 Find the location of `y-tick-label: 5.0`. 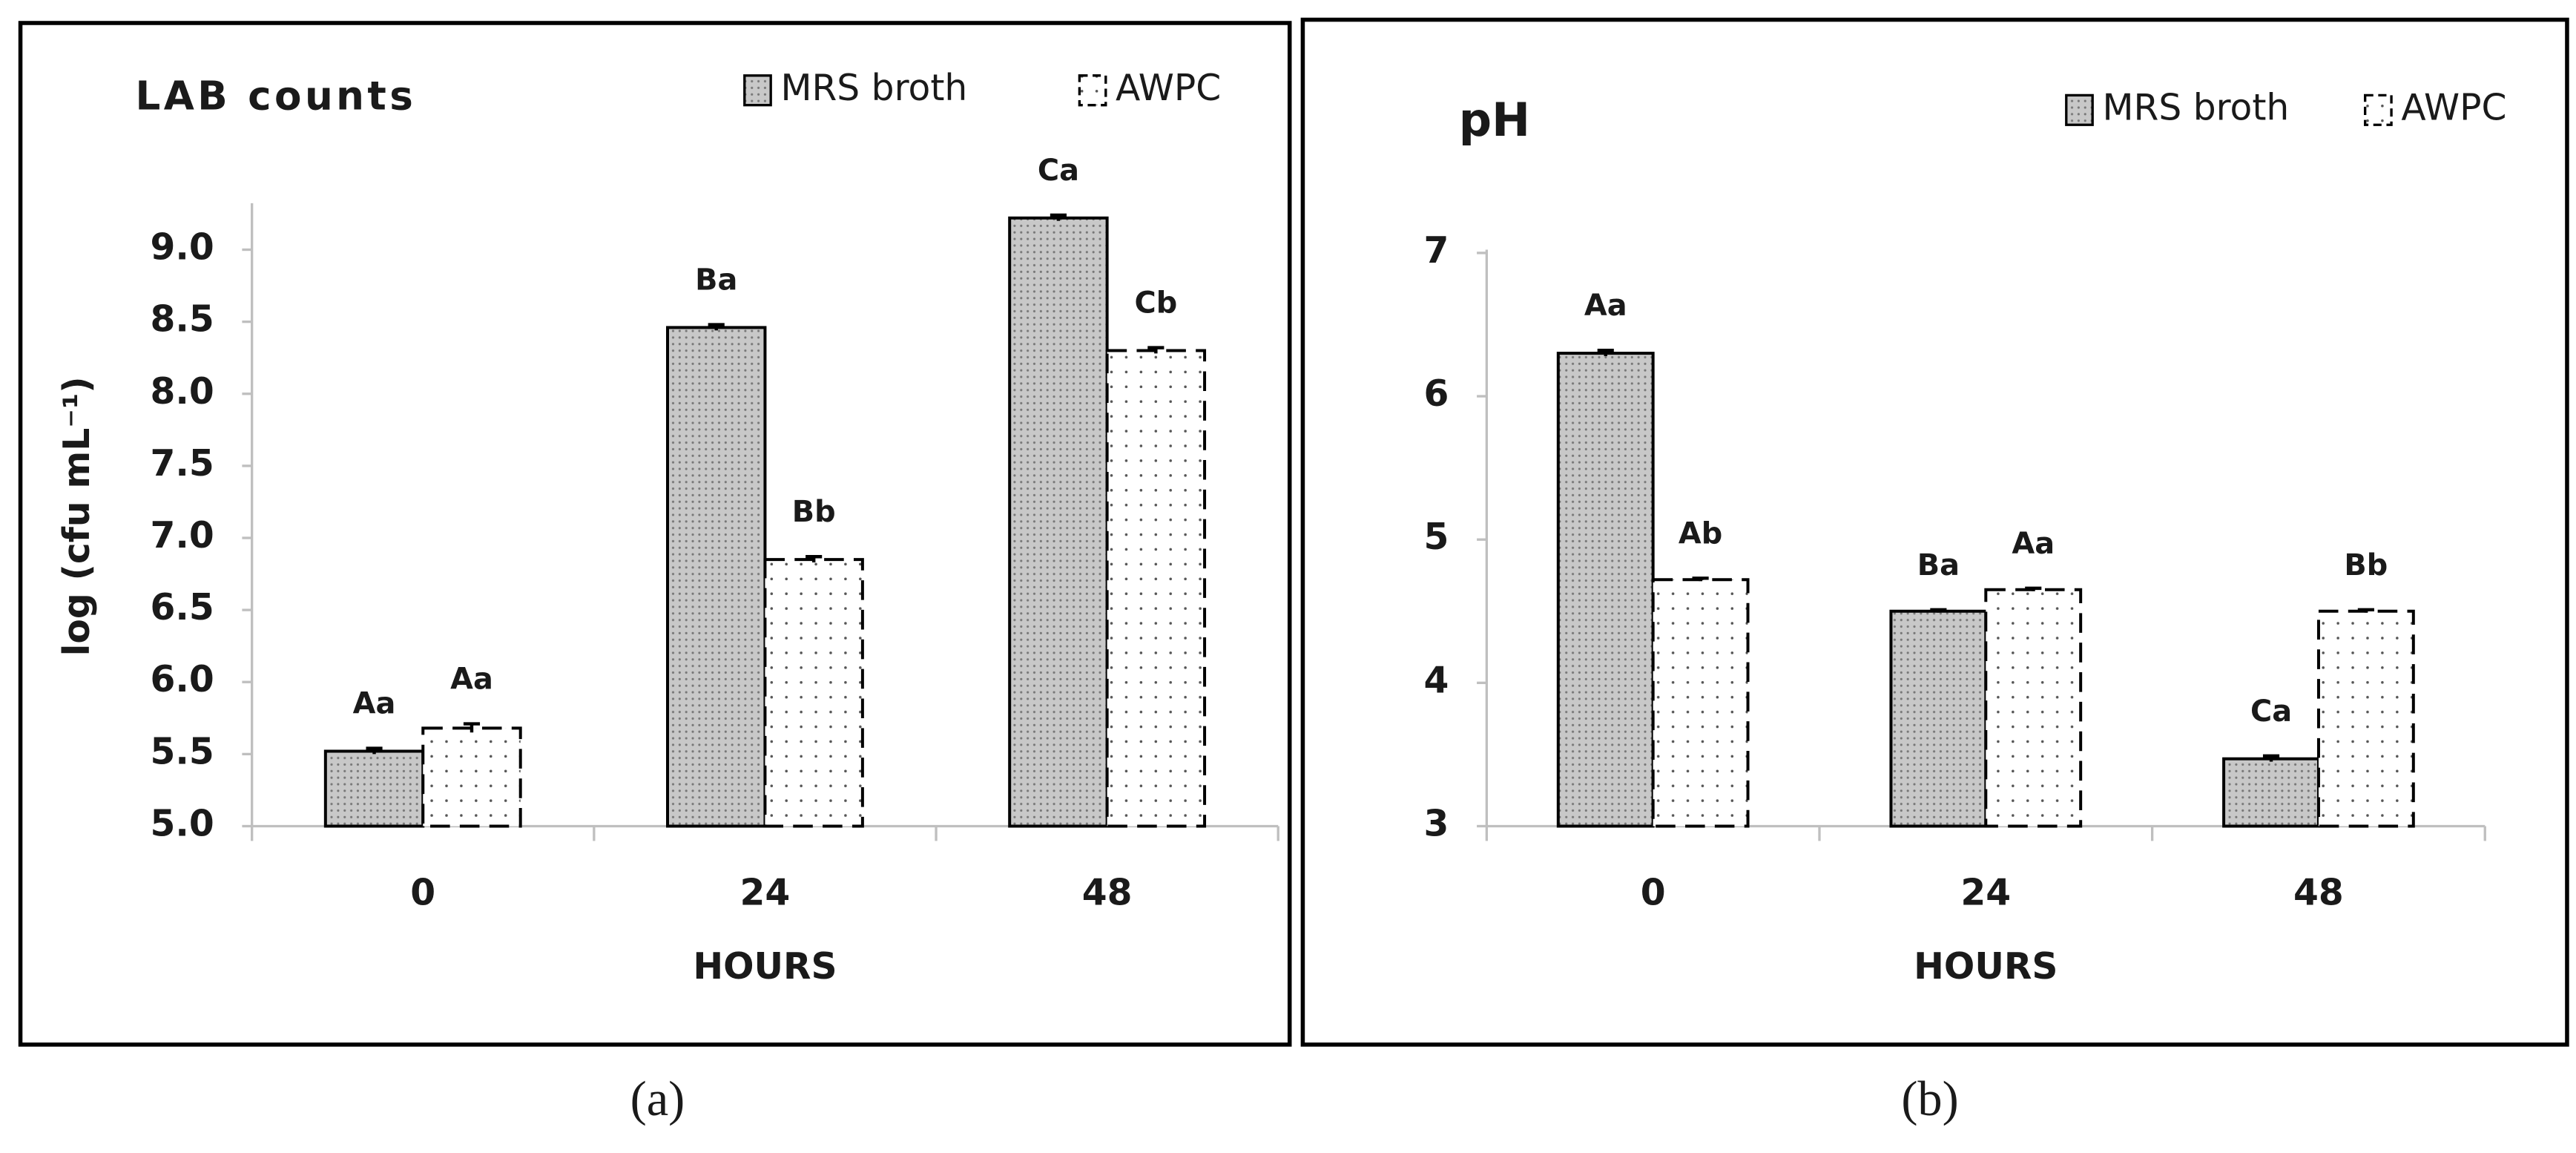

y-tick-label: 5.0 is located at coordinates (183, 823).